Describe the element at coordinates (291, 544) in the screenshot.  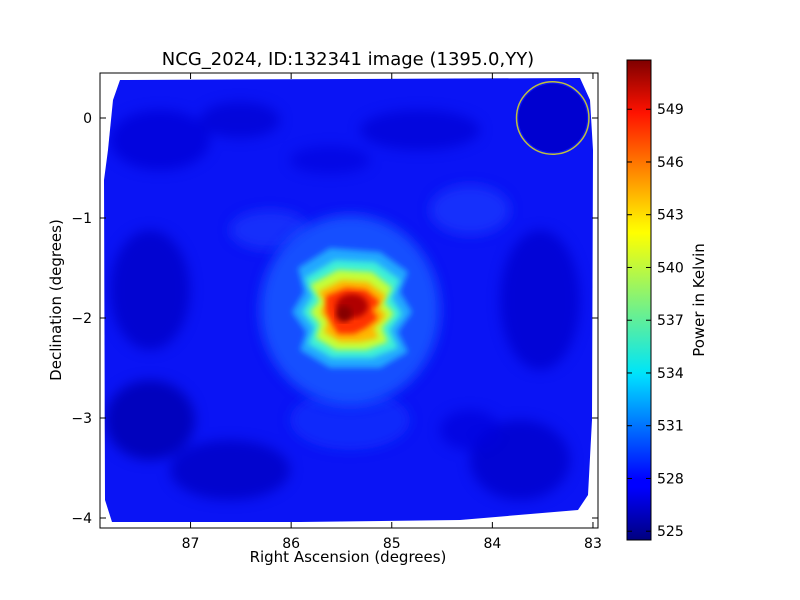
I see `x-tick-label: 86` at that location.